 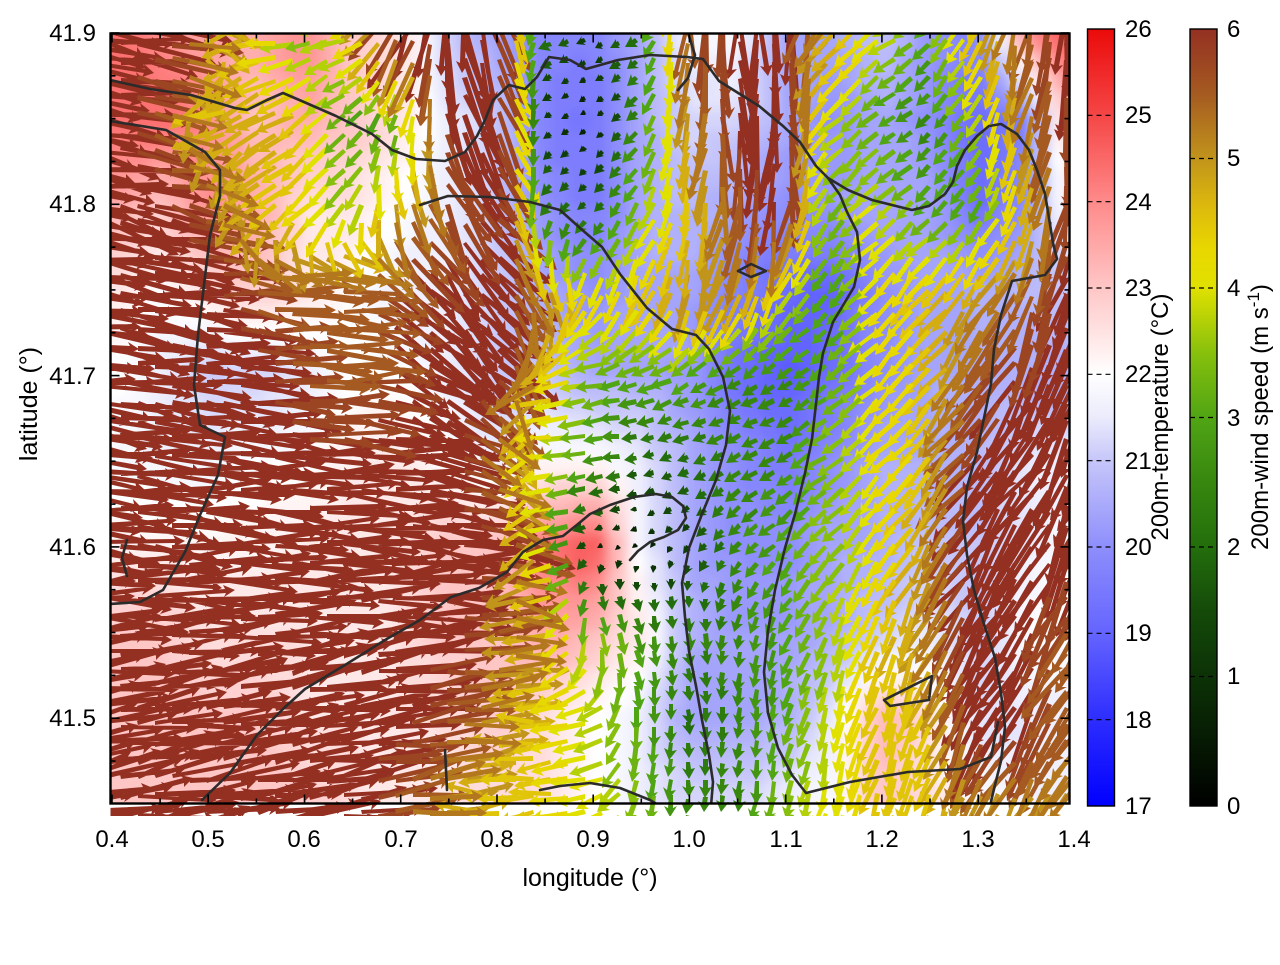 I want to click on svg-text: 5, so click(x=1233, y=158).